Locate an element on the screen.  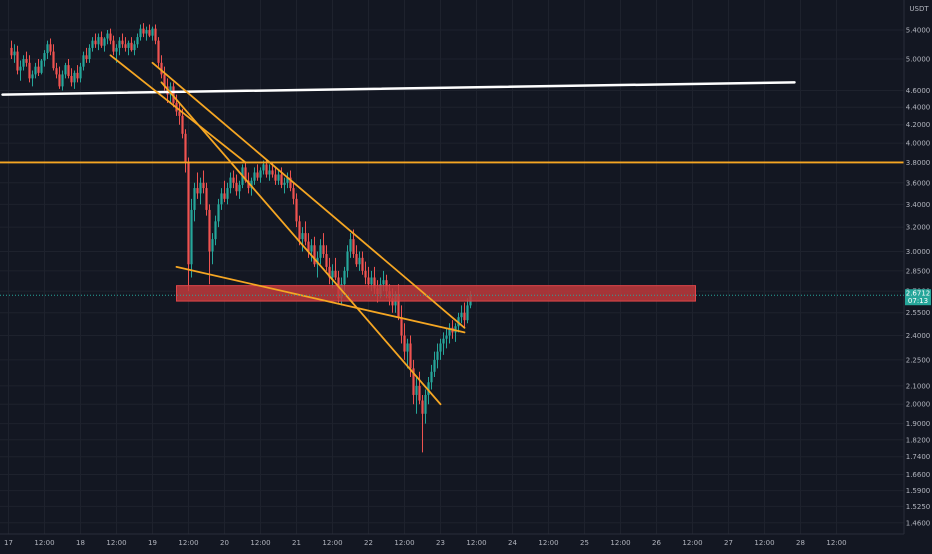
price-tick-label: 1.4600 is located at coordinates (918, 523).